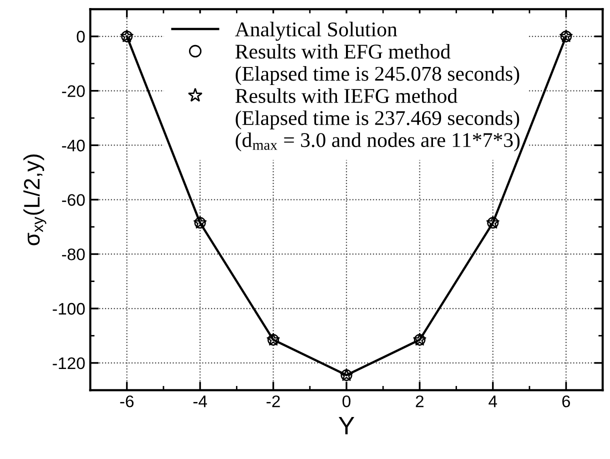  I want to click on x-axis-title: Y, so click(346, 425).